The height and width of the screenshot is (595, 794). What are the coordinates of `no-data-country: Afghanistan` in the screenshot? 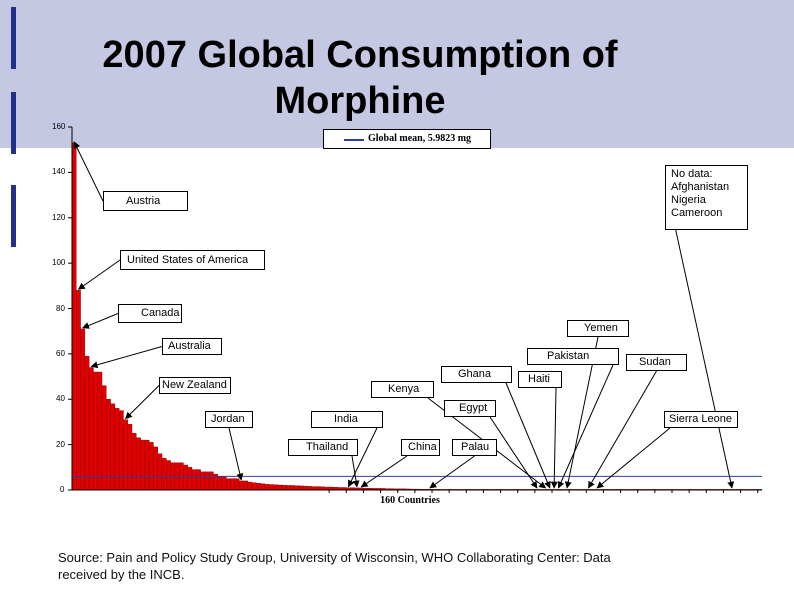 It's located at (700, 187).